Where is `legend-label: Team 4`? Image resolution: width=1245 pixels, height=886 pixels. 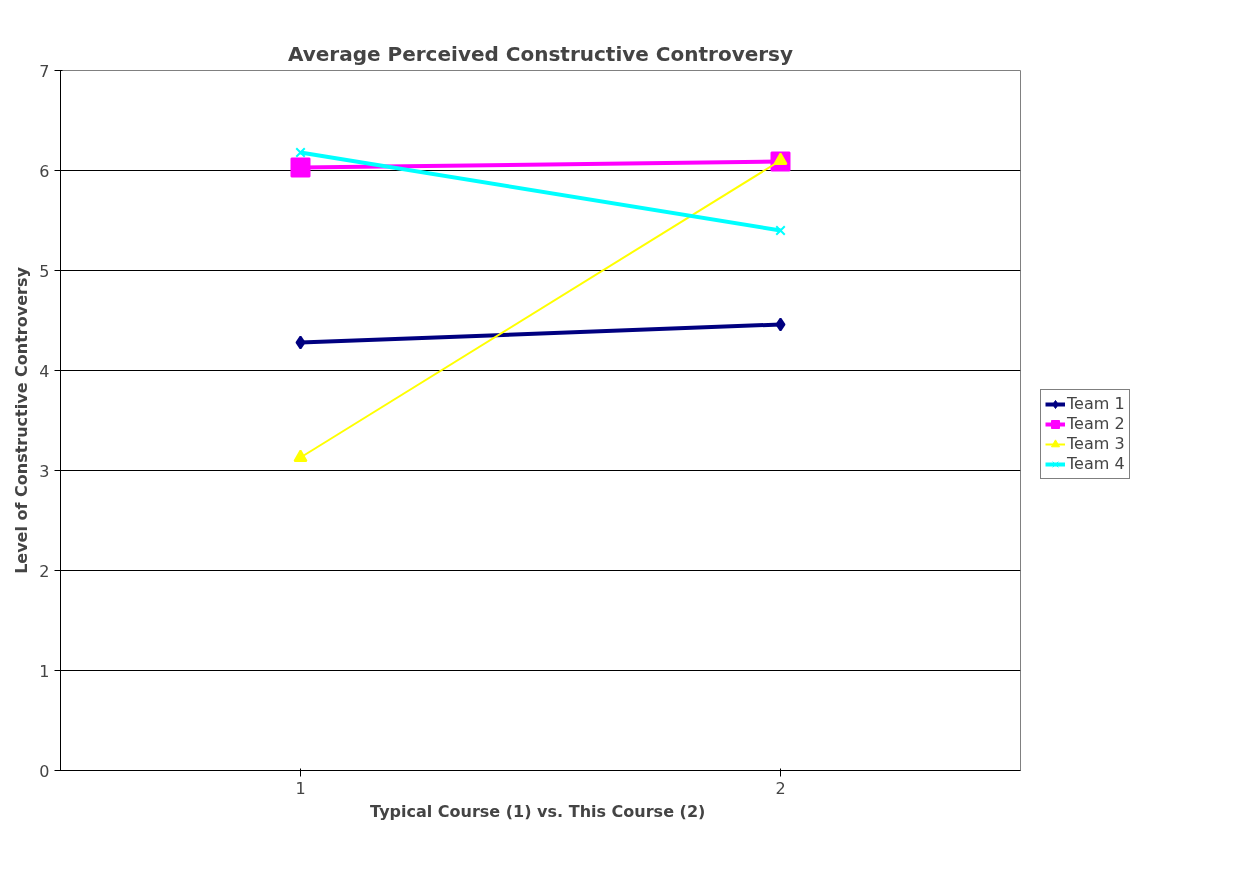
legend-label: Team 4 is located at coordinates (1096, 463).